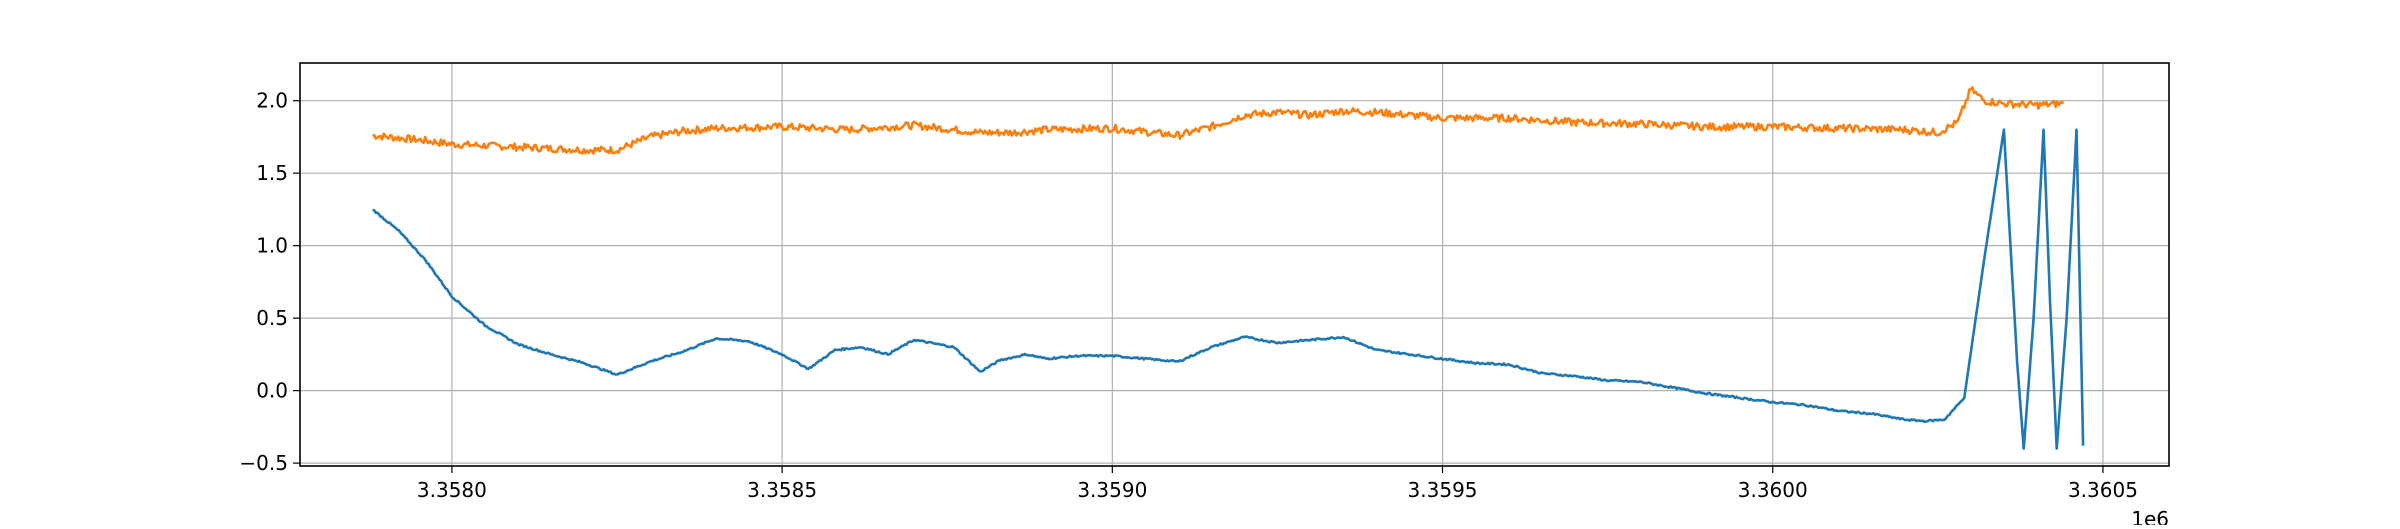 The height and width of the screenshot is (529, 2400). I want to click on x-axis-offset-label: 1e6, so click(2150, 516).